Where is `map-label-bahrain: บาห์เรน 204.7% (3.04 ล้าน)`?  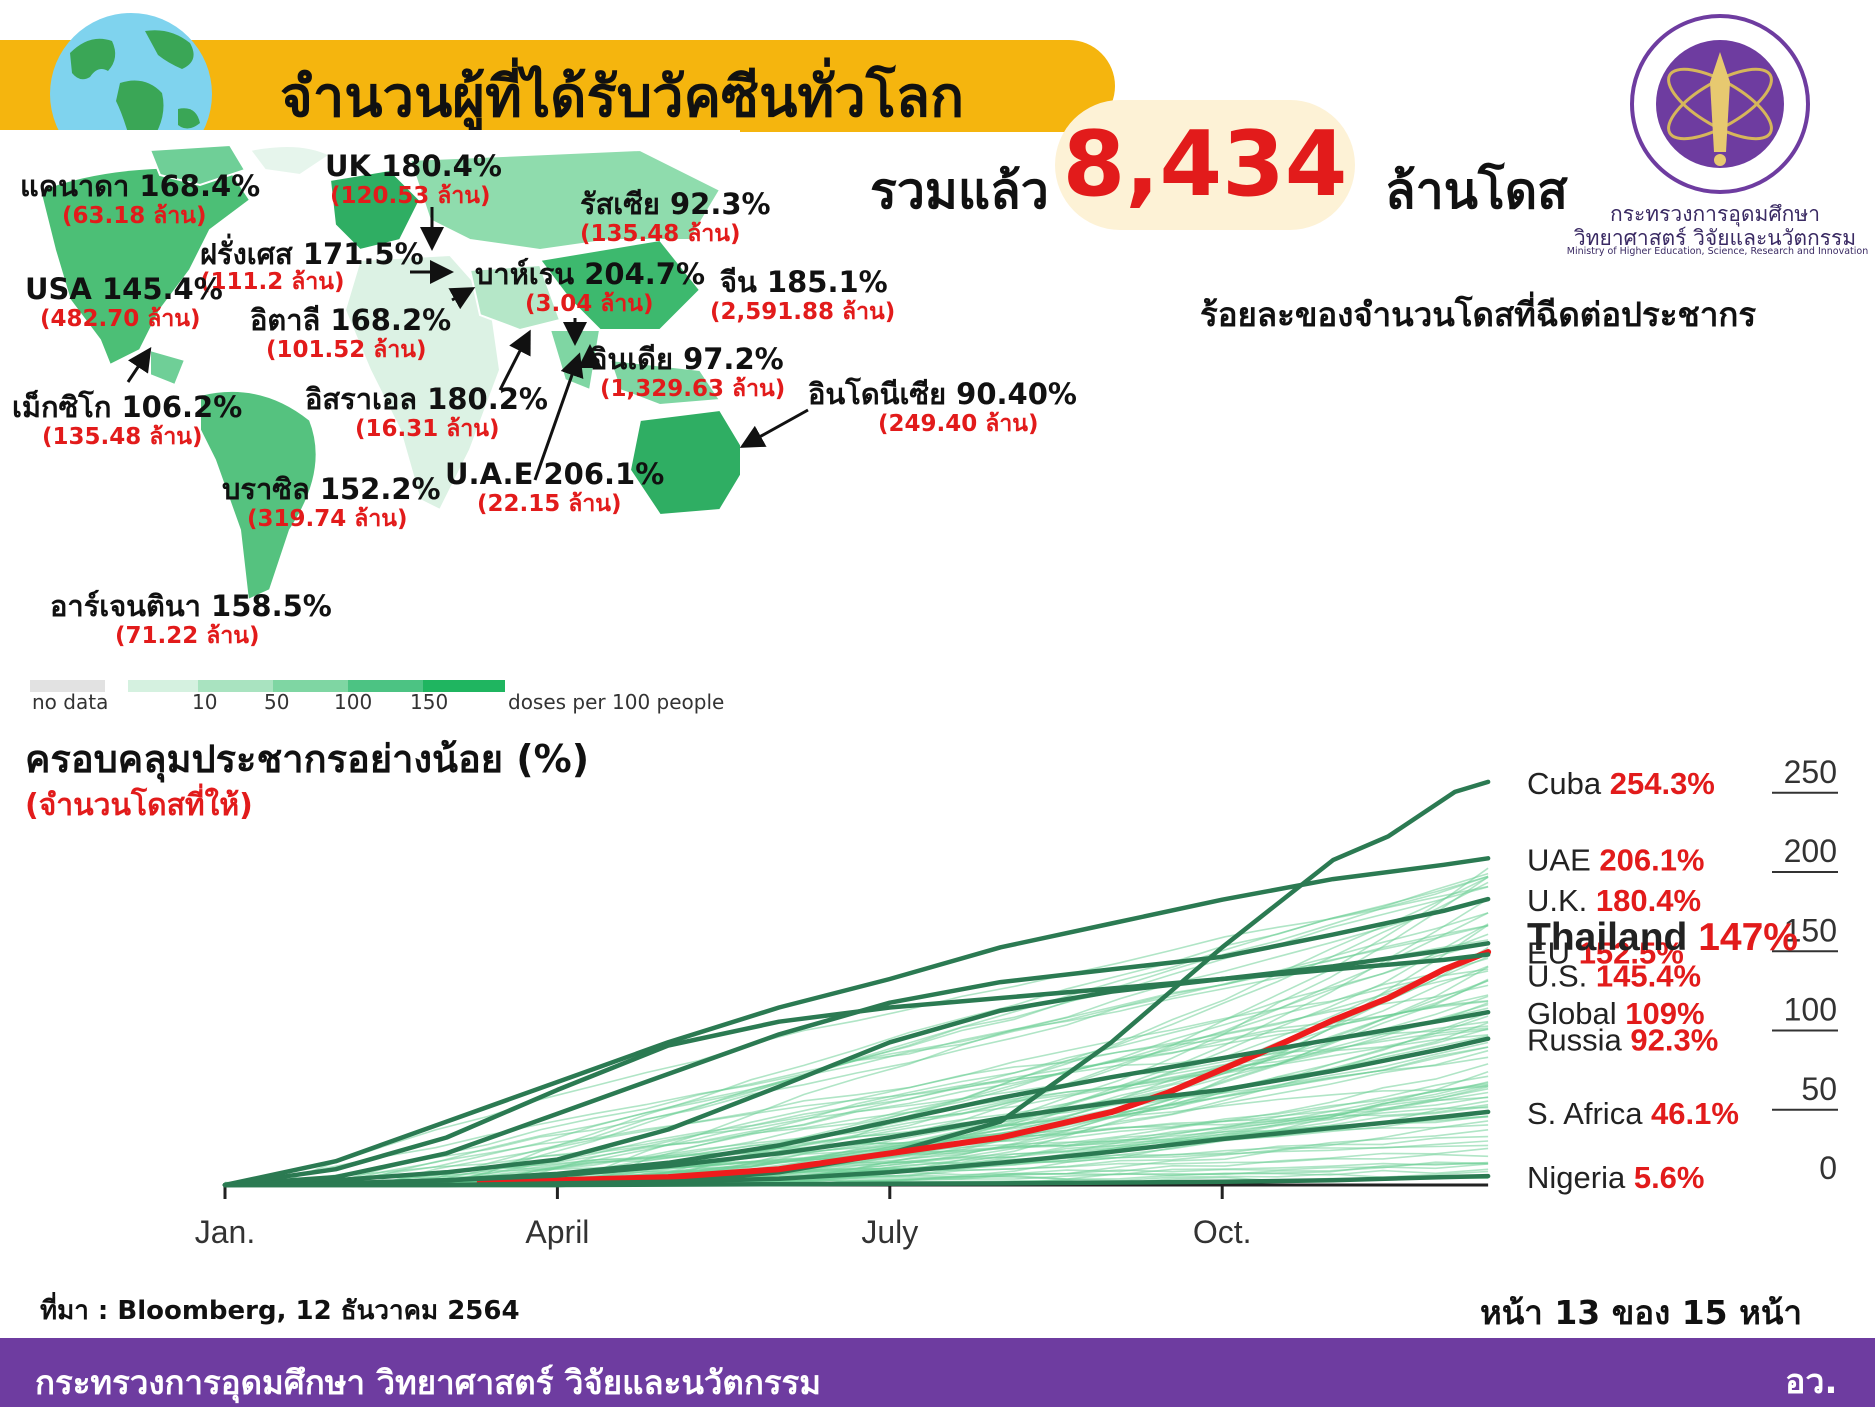 map-label-bahrain: บาห์เรน 204.7% (3.04 ล้าน) is located at coordinates (590, 287).